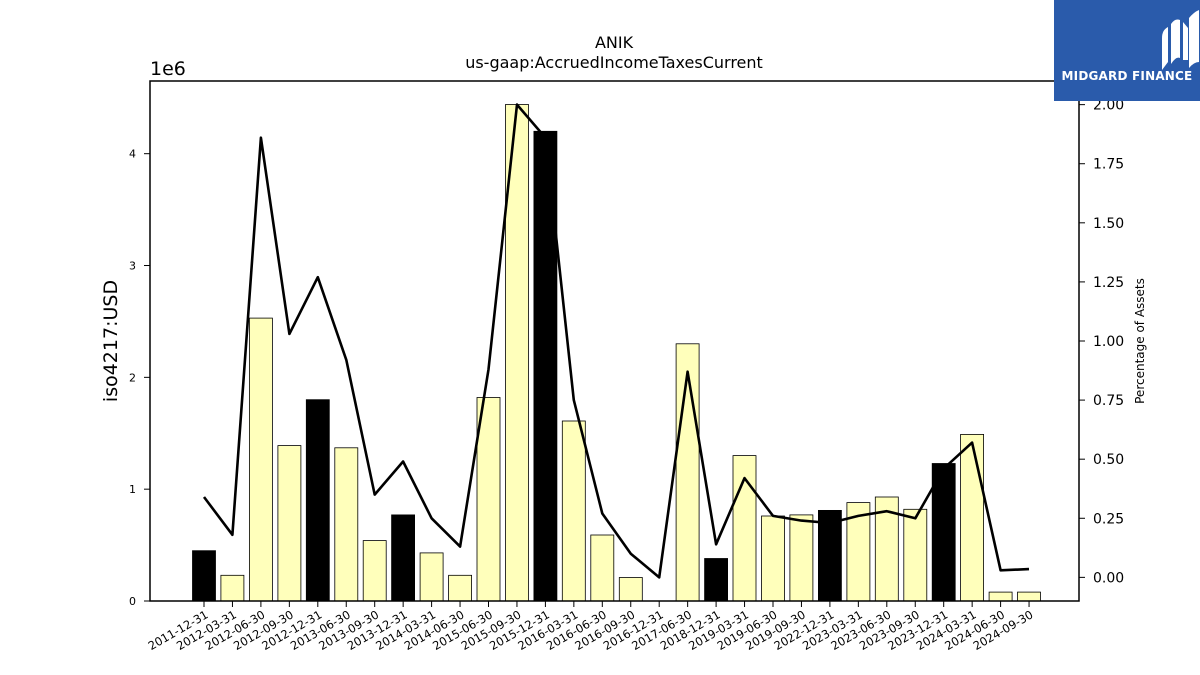  I want to click on brand-name: MIDGARD FINANCE, so click(1127, 76).